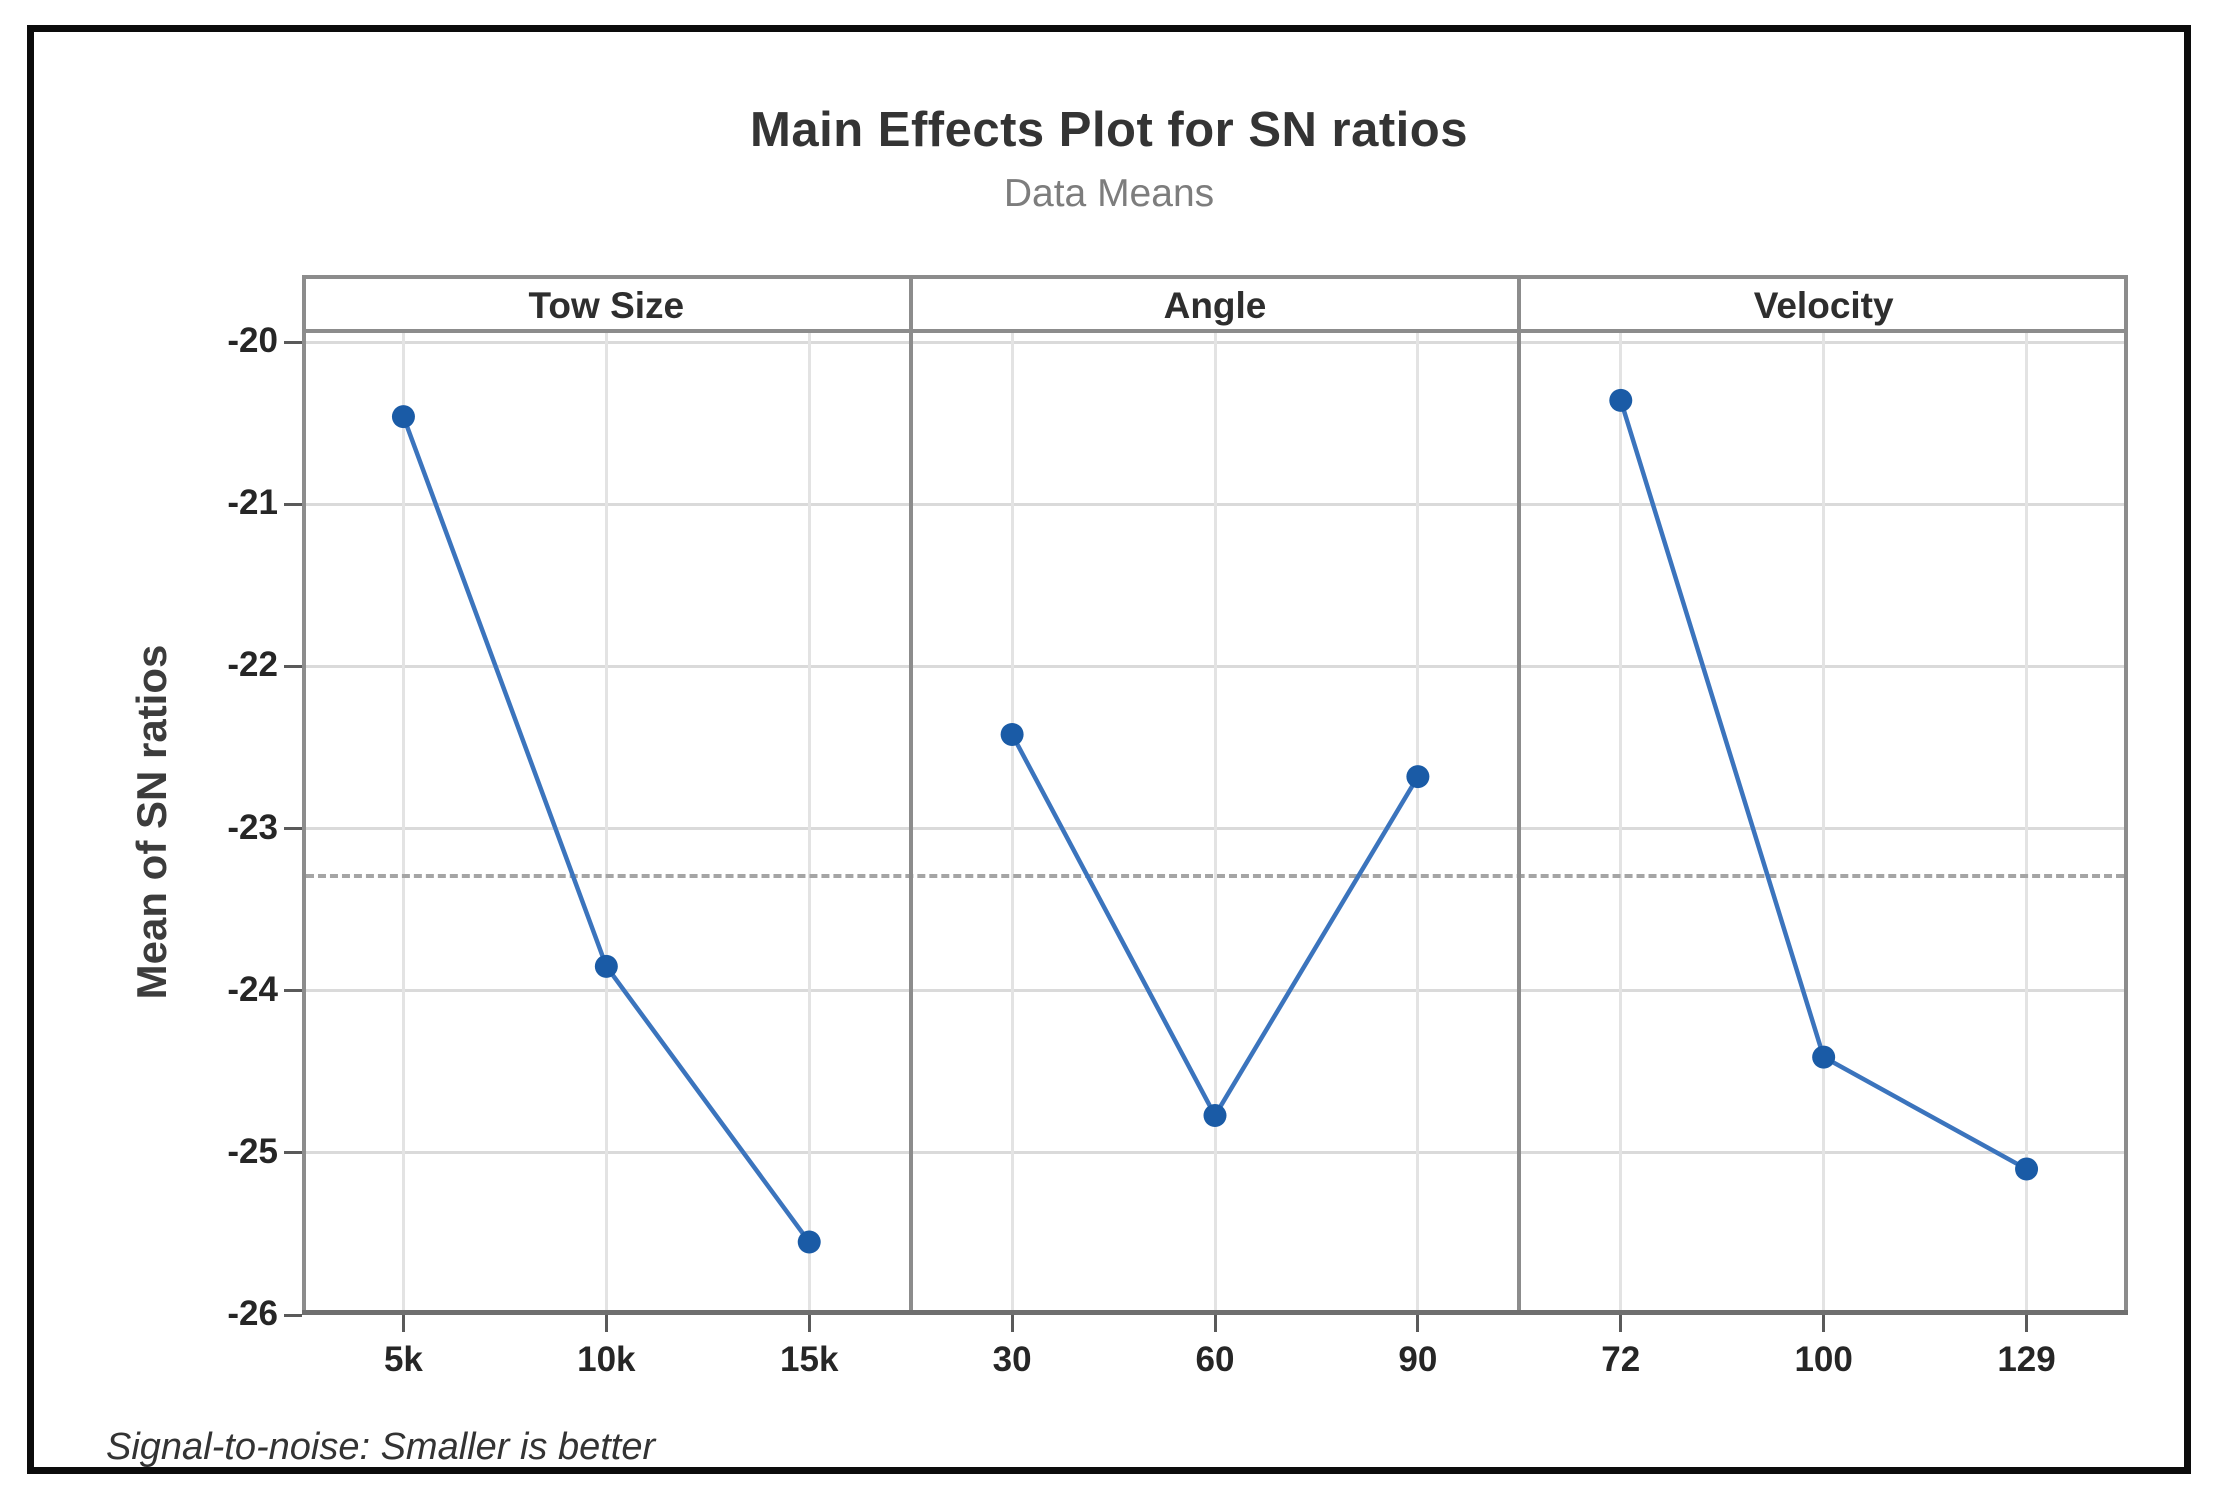 Image resolution: width=2223 pixels, height=1510 pixels. Describe the element at coordinates (252, 989) in the screenshot. I see `y-tick-label: -24` at that location.